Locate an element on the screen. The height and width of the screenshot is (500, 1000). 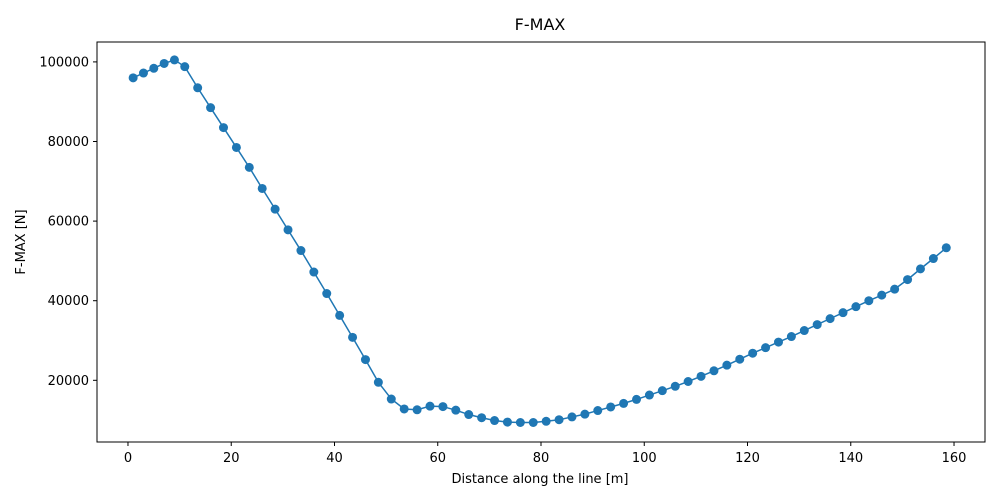
chart-title: F-MAX is located at coordinates (540, 24).